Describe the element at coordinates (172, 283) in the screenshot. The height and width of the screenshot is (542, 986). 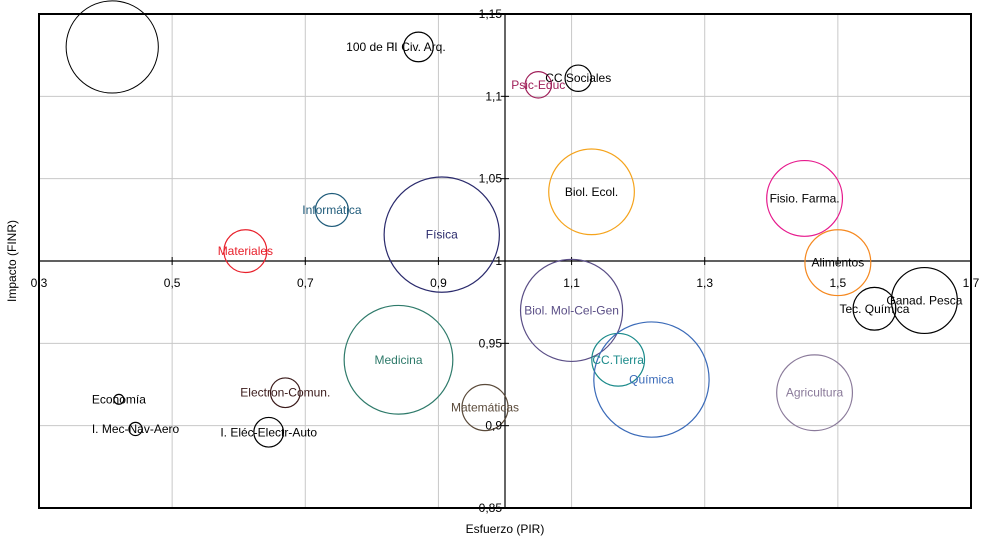
I see `x-tick-label: 0,5` at that location.